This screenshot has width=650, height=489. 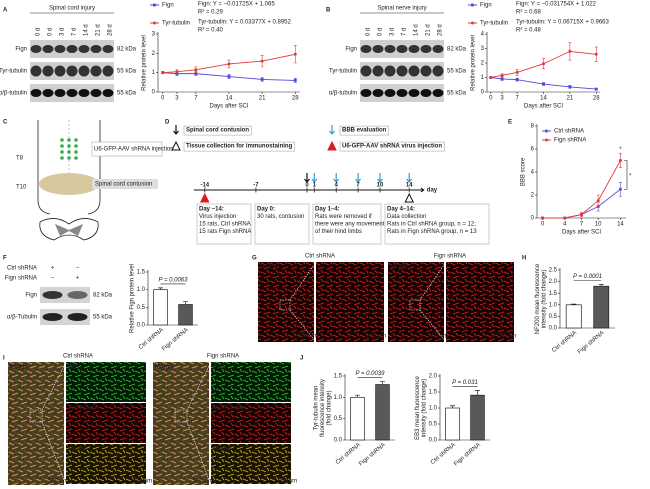 What do you see at coordinates (317, 408) in the screenshot?
I see `y-axis-label: Tyr-tubulin mean` at bounding box center [317, 408].